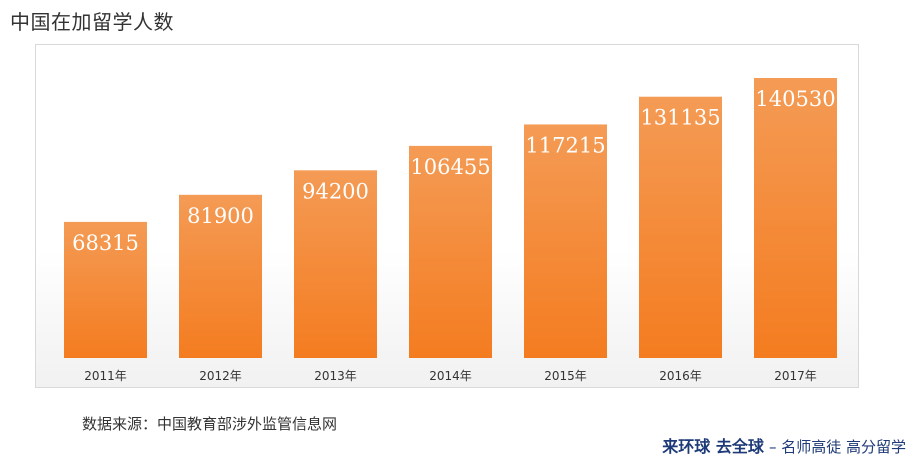  What do you see at coordinates (450, 251) in the screenshot?
I see `bar-2014年` at bounding box center [450, 251].